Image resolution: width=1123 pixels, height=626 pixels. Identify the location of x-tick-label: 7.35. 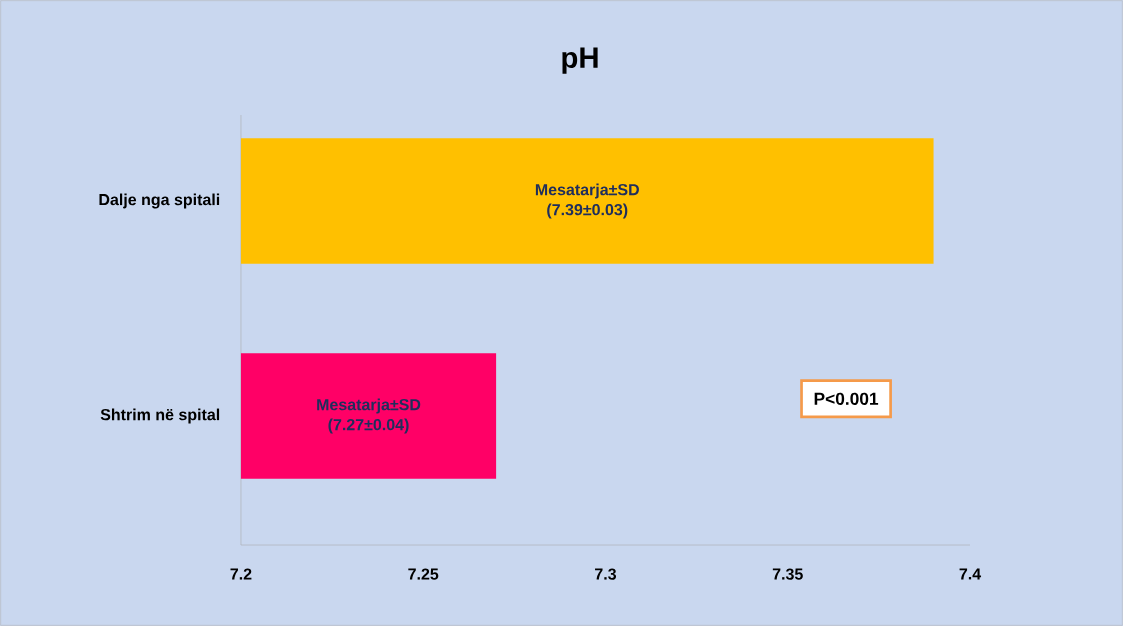
(787, 574).